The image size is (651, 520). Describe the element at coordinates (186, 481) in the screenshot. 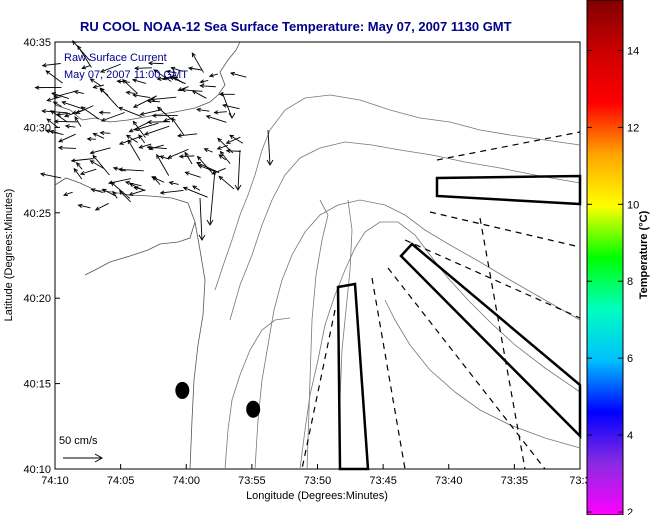

I see `x-tick-label: 74:00` at that location.